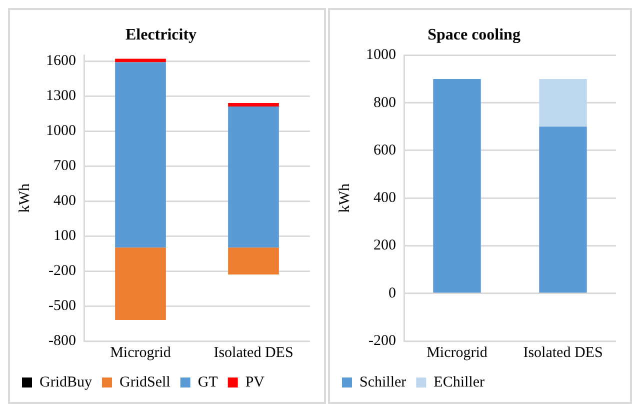 This screenshot has height=413, width=642. I want to click on legend-label: Schiller, so click(383, 382).